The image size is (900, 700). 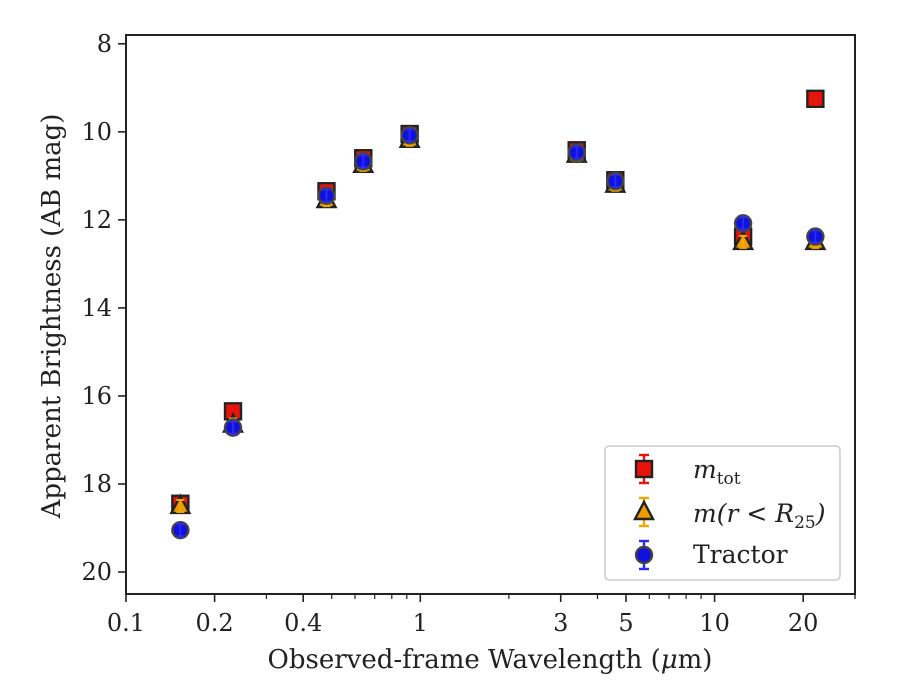 I want to click on legend-markers, so click(x=644, y=512).